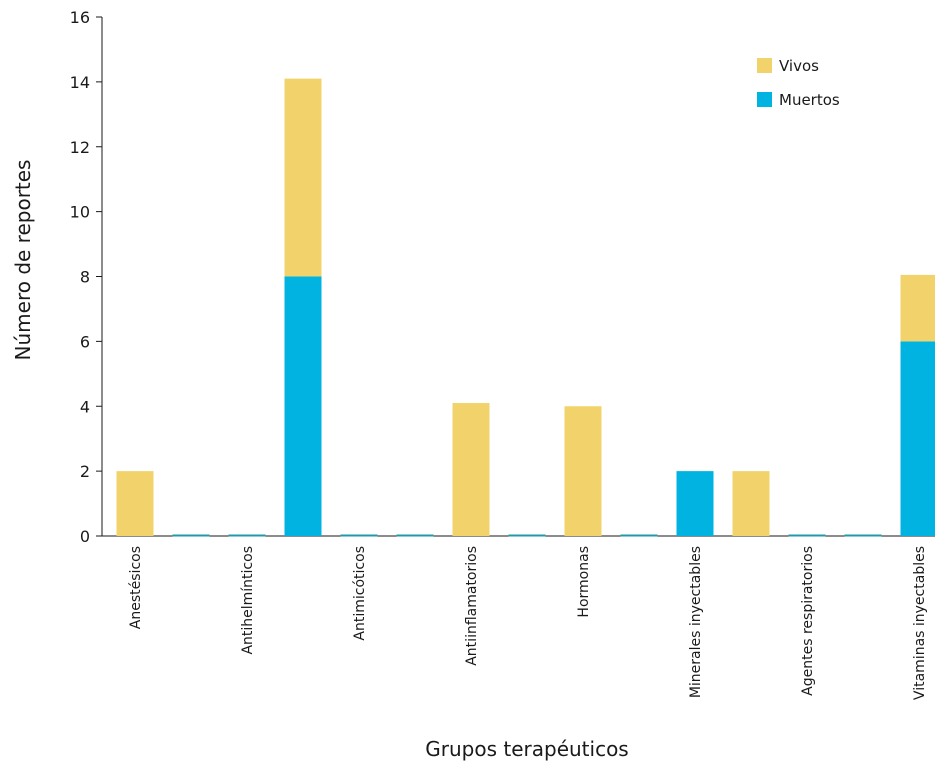  Describe the element at coordinates (584, 582) in the screenshot. I see `category-label: Hormonas` at that location.